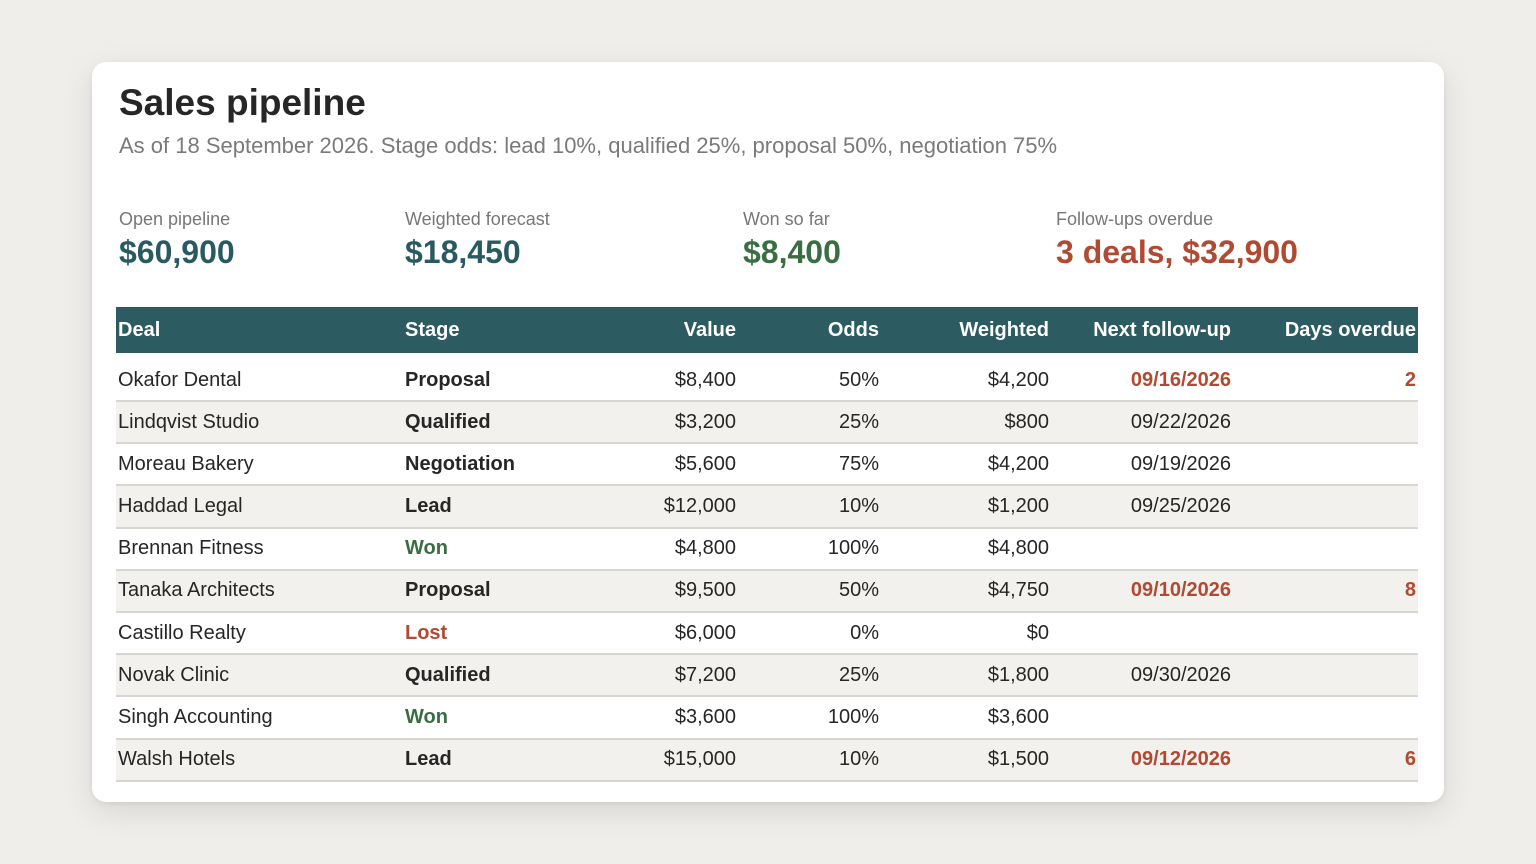  I want to click on weighted-cell: $800, so click(966, 423).